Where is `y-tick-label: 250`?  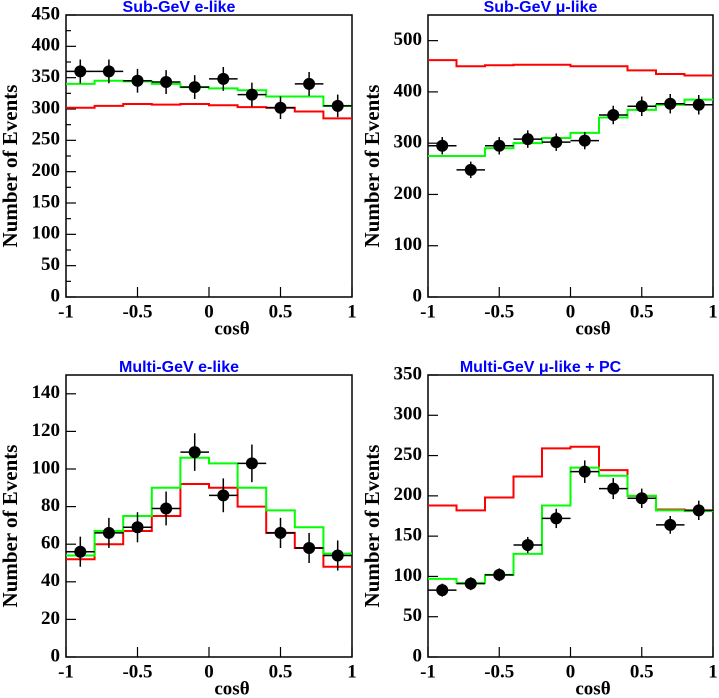
y-tick-label: 250 is located at coordinates (46, 139).